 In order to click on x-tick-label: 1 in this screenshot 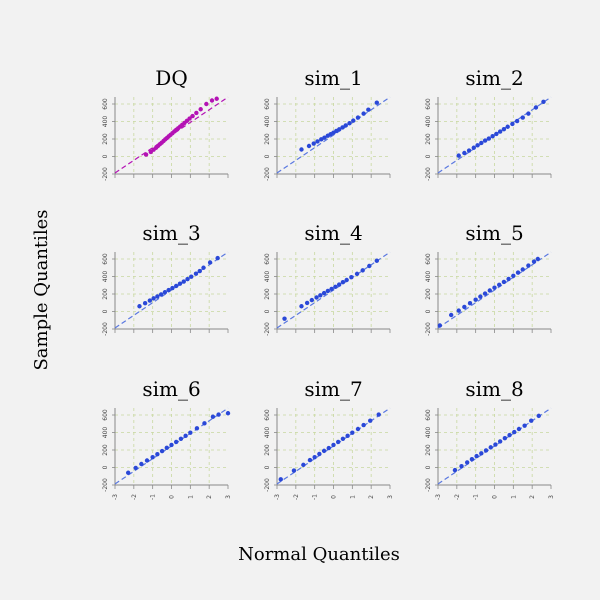, I will do `click(513, 497)`.